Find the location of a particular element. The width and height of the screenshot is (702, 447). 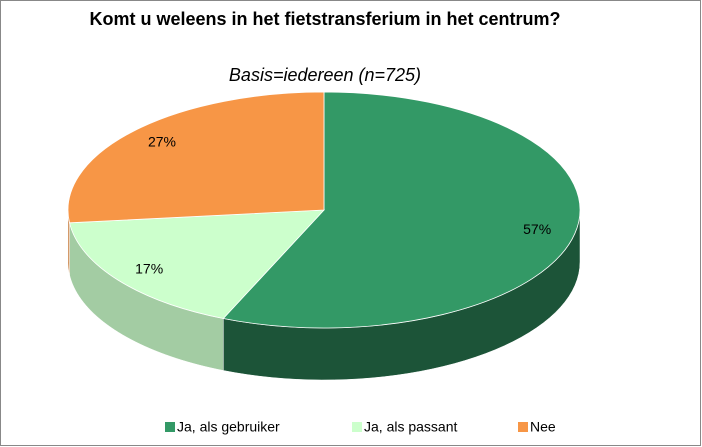

chart-subtitle: Basis=iedereen (n=725) is located at coordinates (325, 75).